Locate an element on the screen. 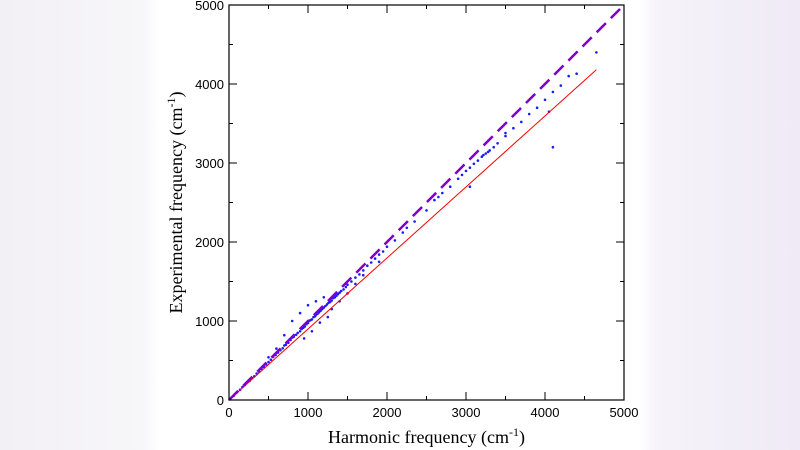 This screenshot has height=450, width=800. x-tick-label: 1000 is located at coordinates (308, 412).